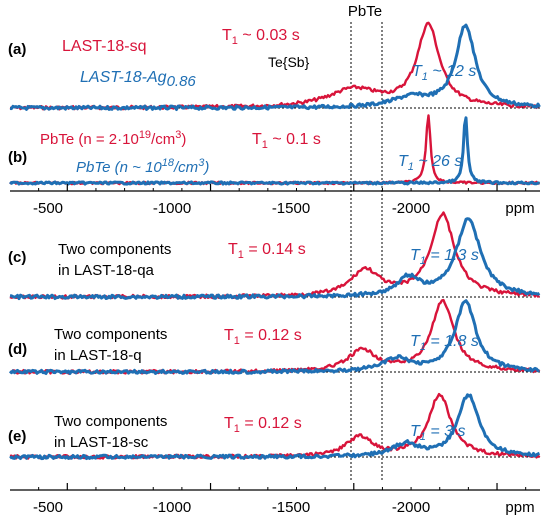  I want to click on t1-red-d: T1 = 0.12 s, so click(263, 337).